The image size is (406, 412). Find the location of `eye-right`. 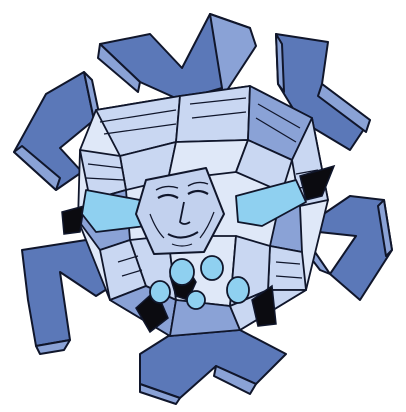

eye-right is located at coordinates (198, 192).